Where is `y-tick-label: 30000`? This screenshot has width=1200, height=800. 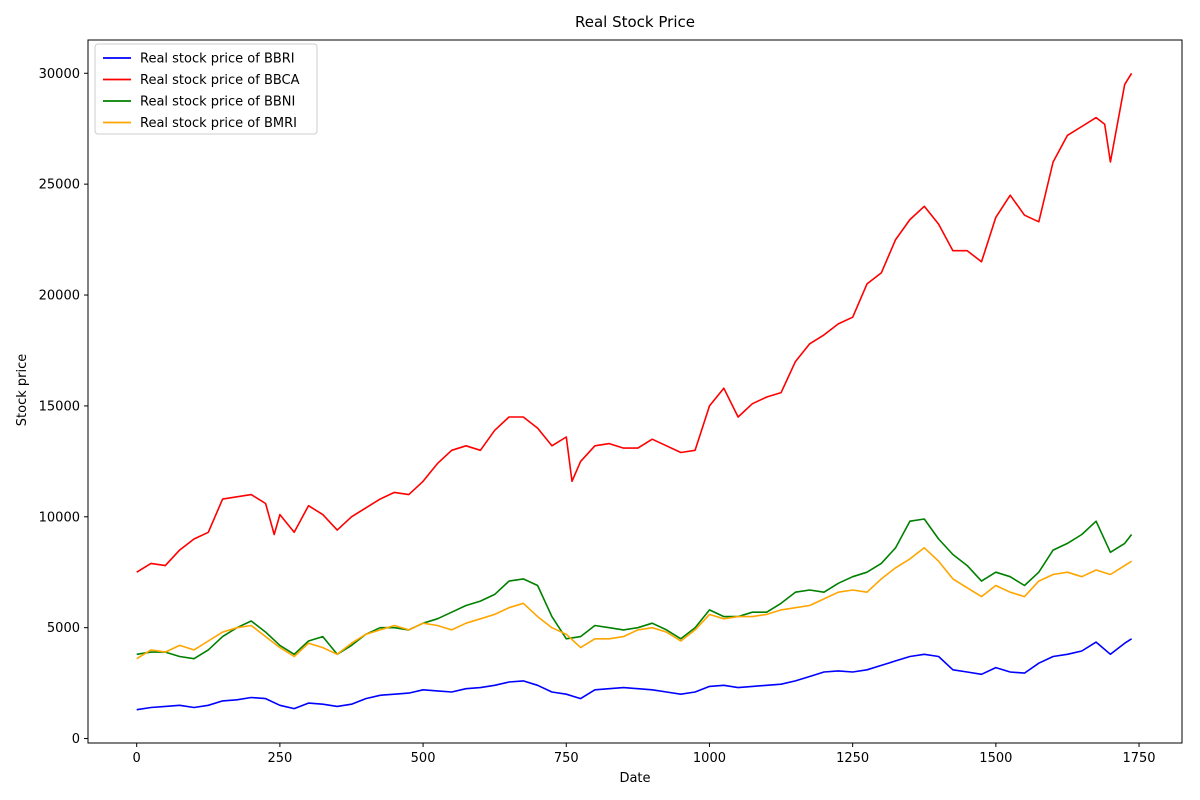
y-tick-label: 30000 is located at coordinates (59, 74).